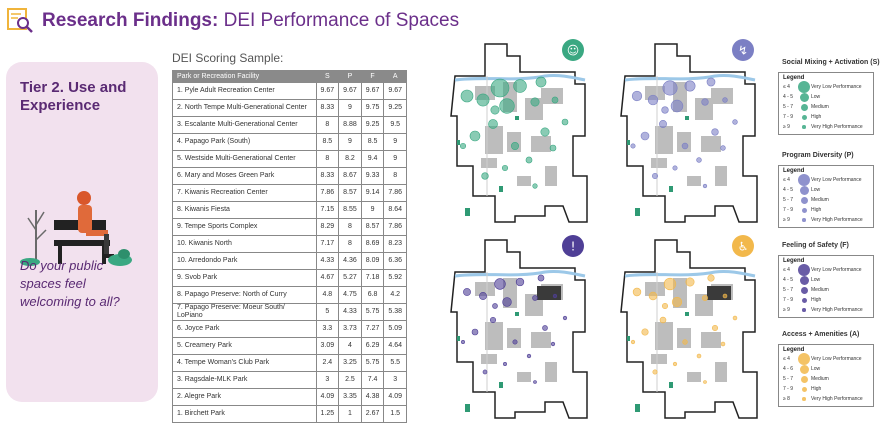 The image size is (881, 429). I want to click on legend-row: 7 - 9 High, so click(826, 389).